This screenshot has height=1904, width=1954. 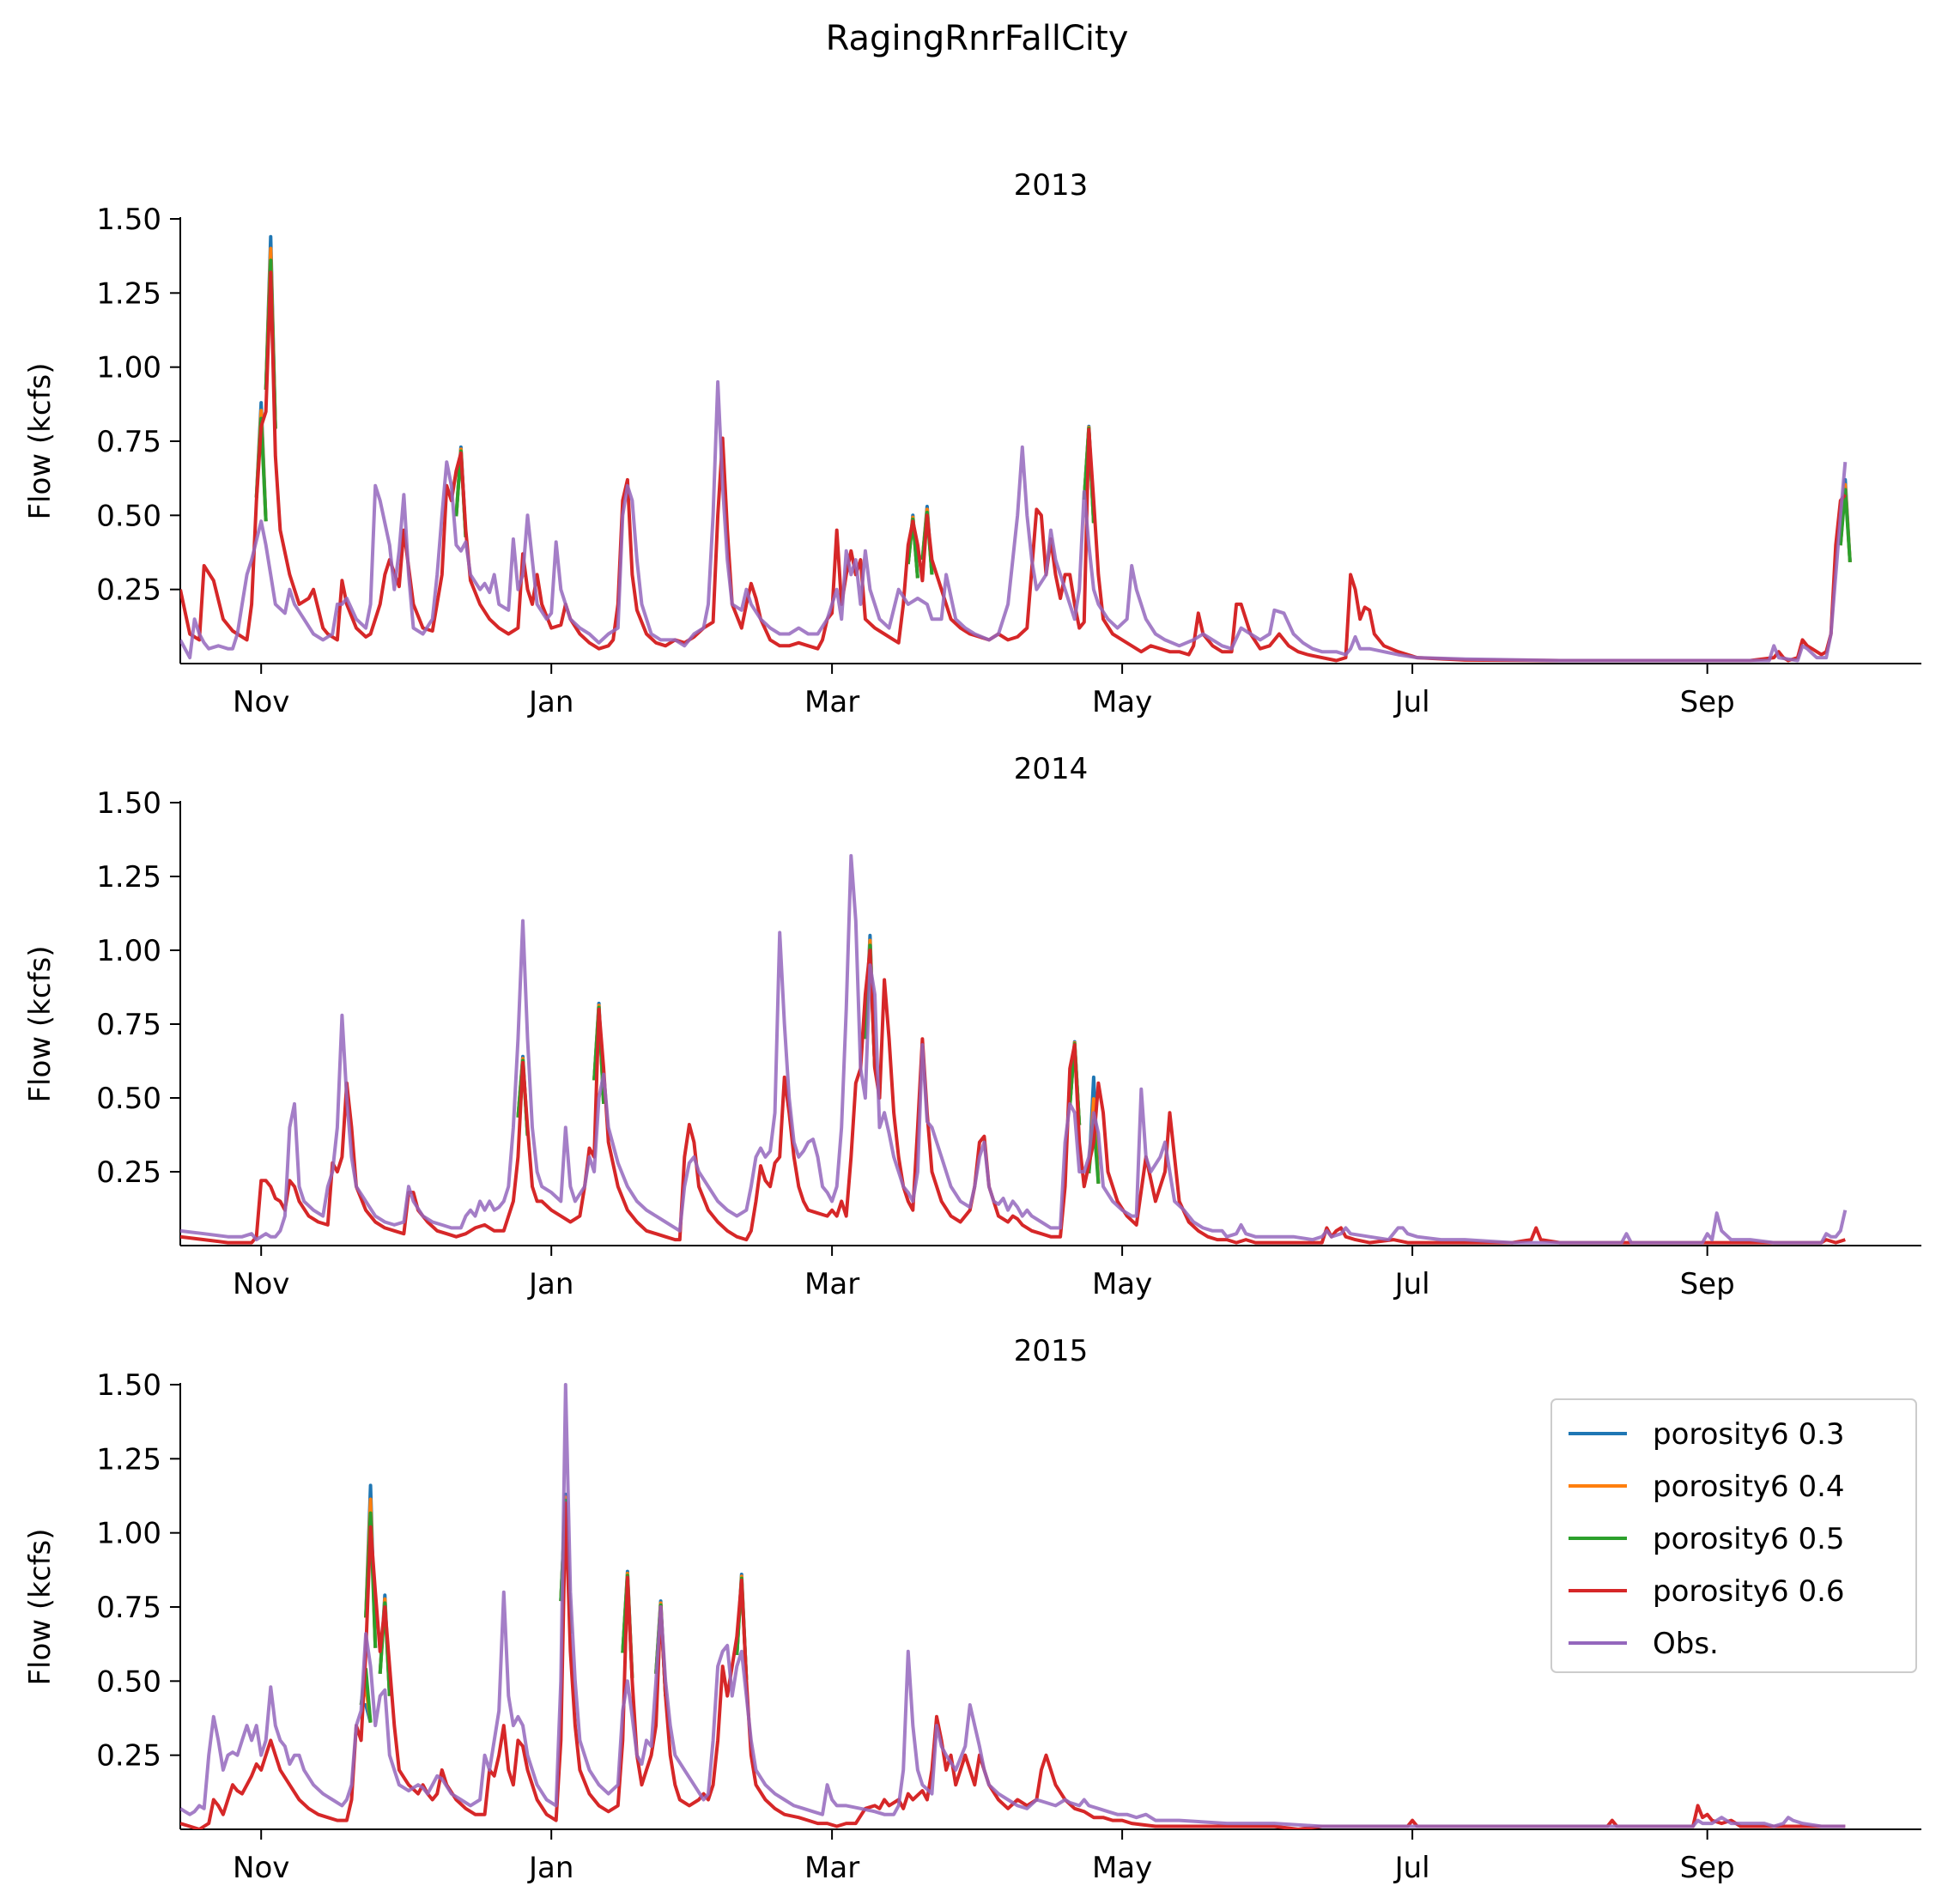 I want to click on legend-label: porosity6 0.4, so click(x=1749, y=1487).